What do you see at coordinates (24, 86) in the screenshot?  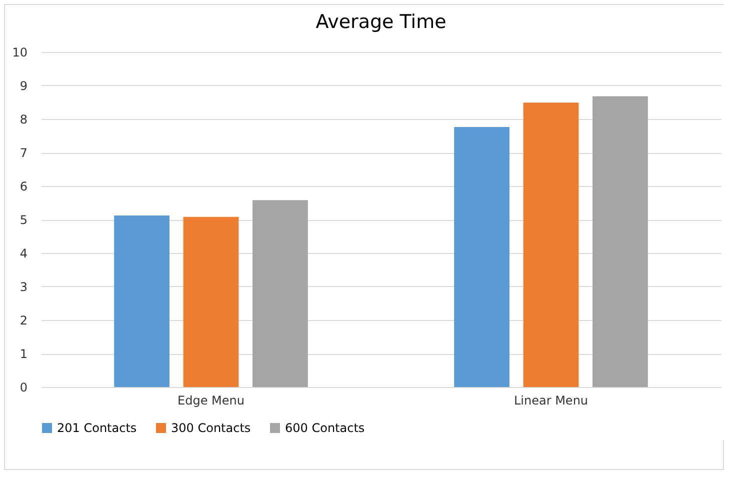 I see `y-tick-label: 9` at bounding box center [24, 86].